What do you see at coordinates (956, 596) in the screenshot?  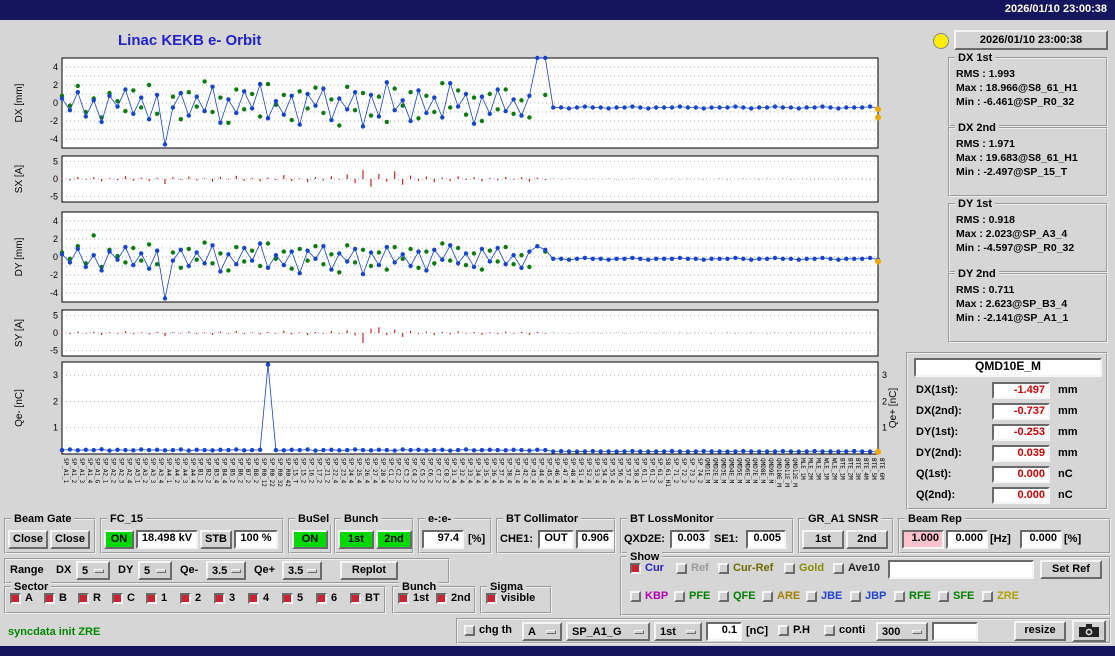 I see `show-checkbox-sfe: SFE` at bounding box center [956, 596].